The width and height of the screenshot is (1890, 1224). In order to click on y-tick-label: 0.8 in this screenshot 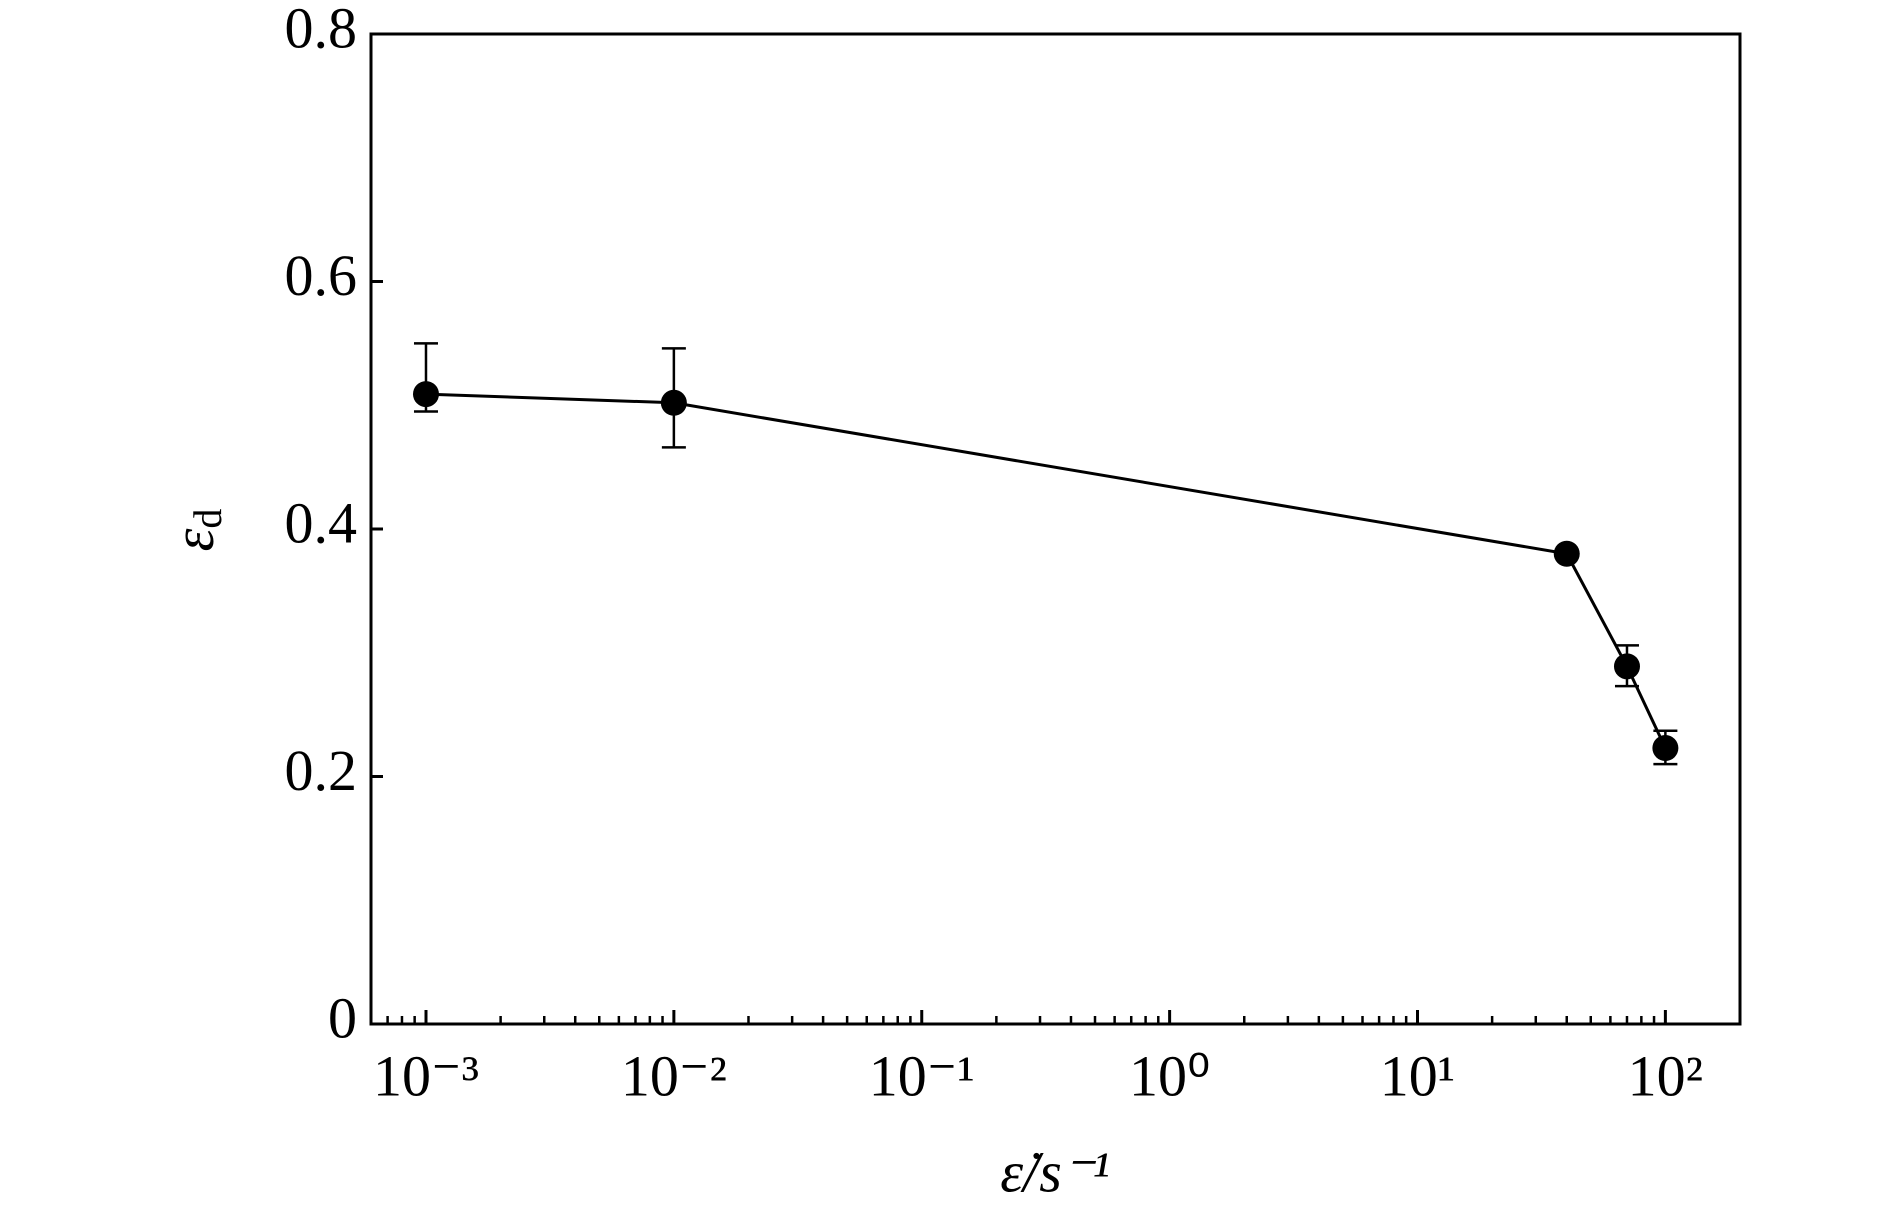, I will do `click(321, 30)`.